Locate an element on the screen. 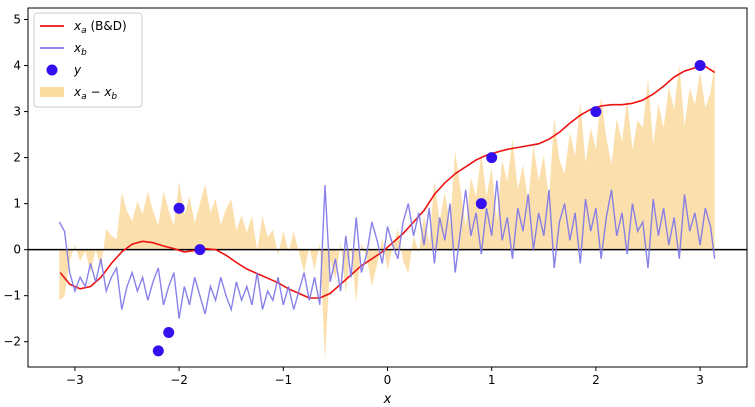  y-tick-label: 5 is located at coordinates (17, 20).